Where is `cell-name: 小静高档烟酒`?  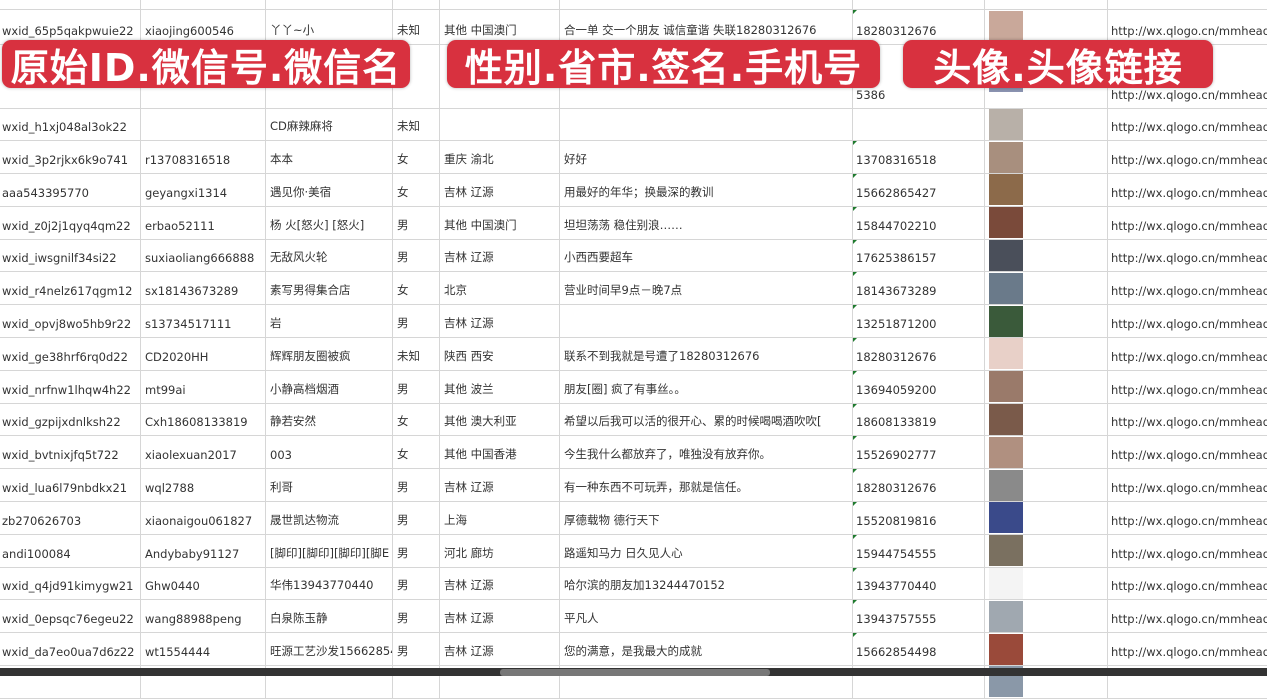
cell-name: 小静高档烟酒 is located at coordinates (329, 386).